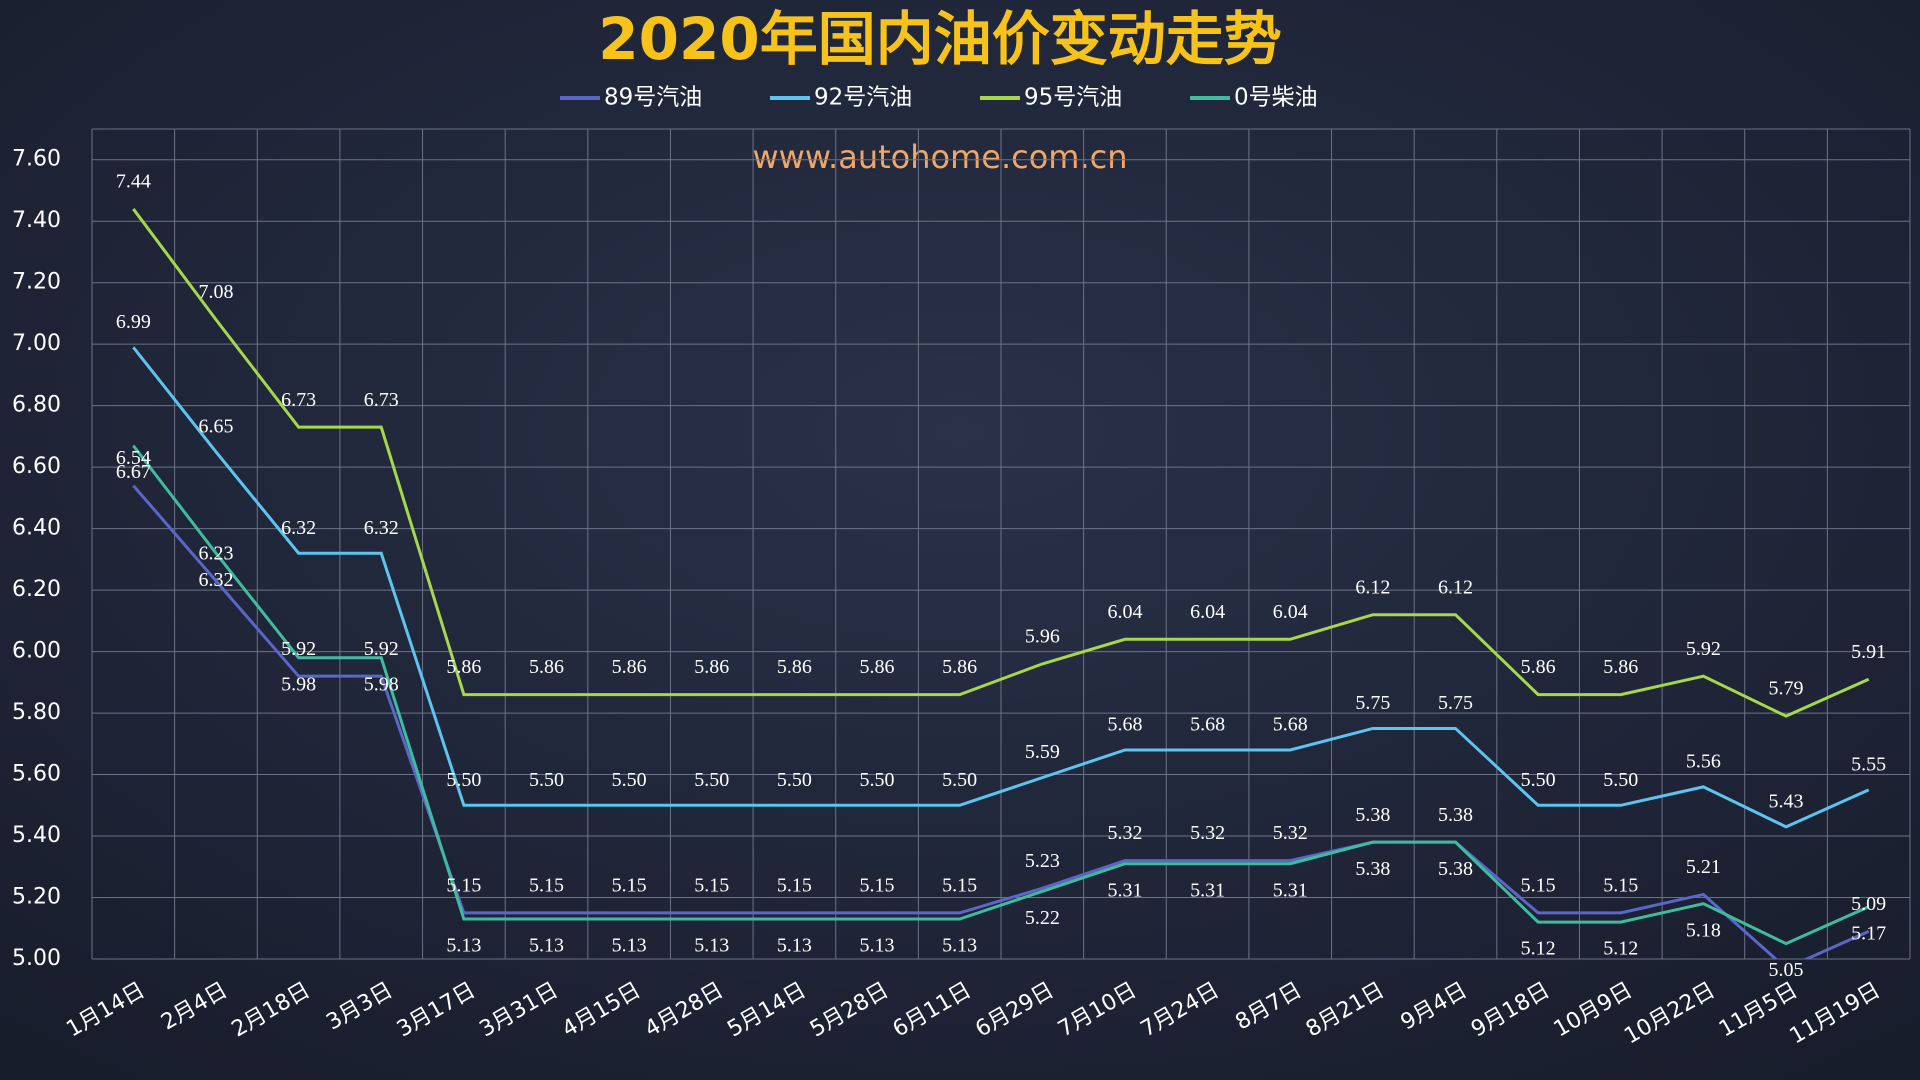 The height and width of the screenshot is (1080, 1920). Describe the element at coordinates (36, 712) in the screenshot. I see `y-tick-label: 5.80` at that location.